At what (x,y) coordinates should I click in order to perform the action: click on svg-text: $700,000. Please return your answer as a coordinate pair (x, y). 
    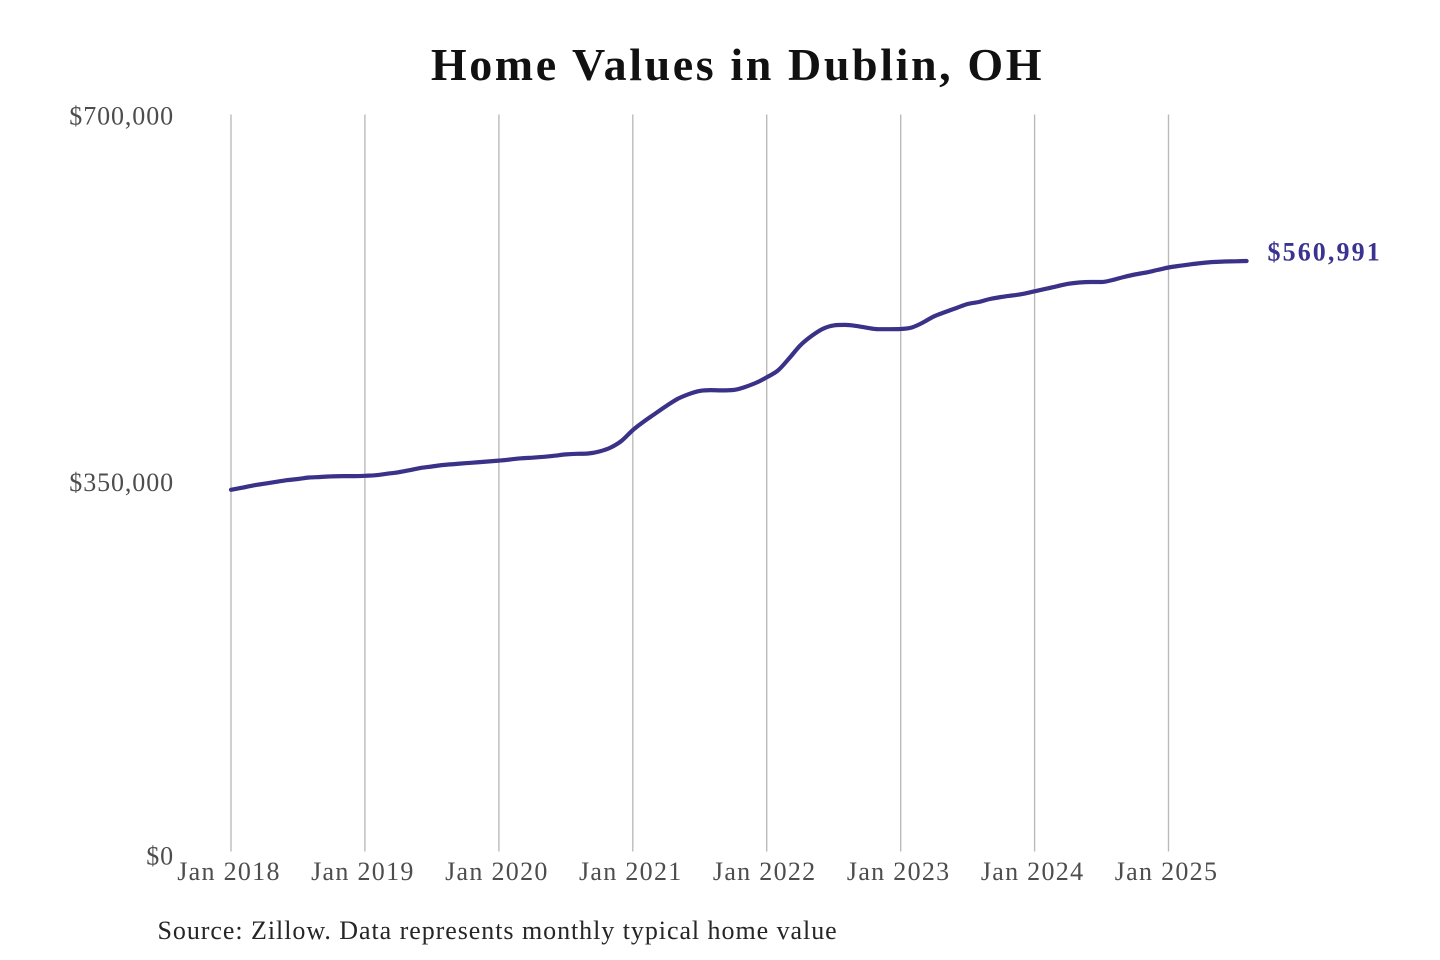
    Looking at the image, I should click on (121, 115).